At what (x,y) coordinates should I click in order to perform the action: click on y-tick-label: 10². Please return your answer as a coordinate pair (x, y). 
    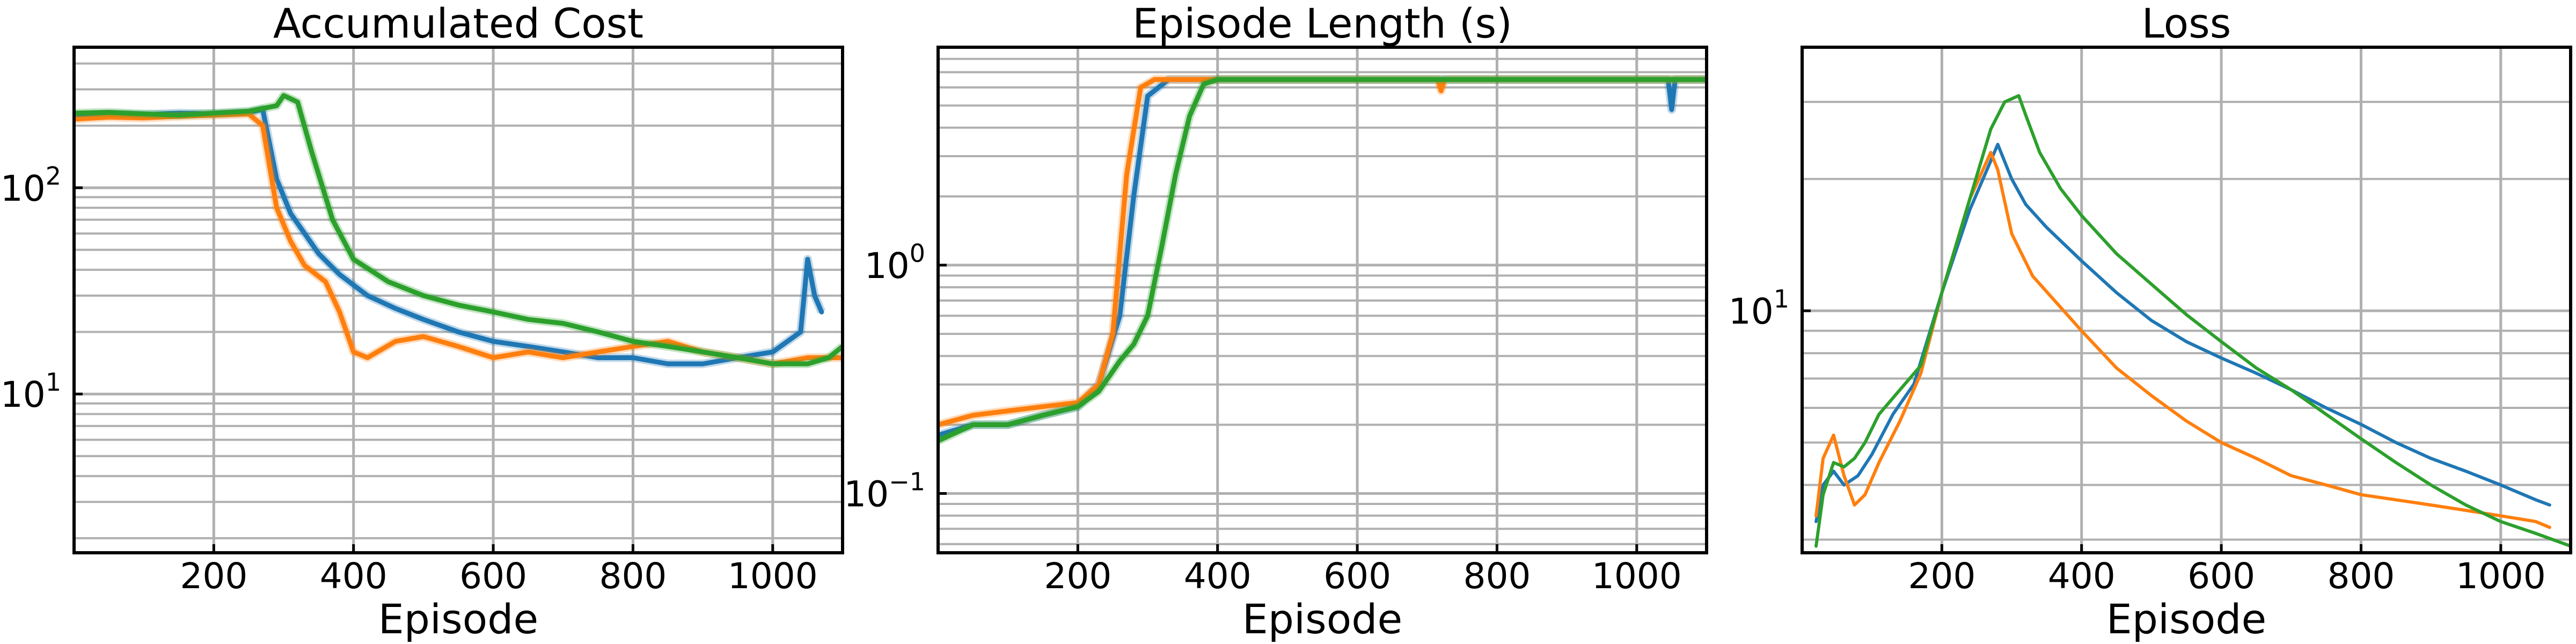
    Looking at the image, I should click on (31, 185).